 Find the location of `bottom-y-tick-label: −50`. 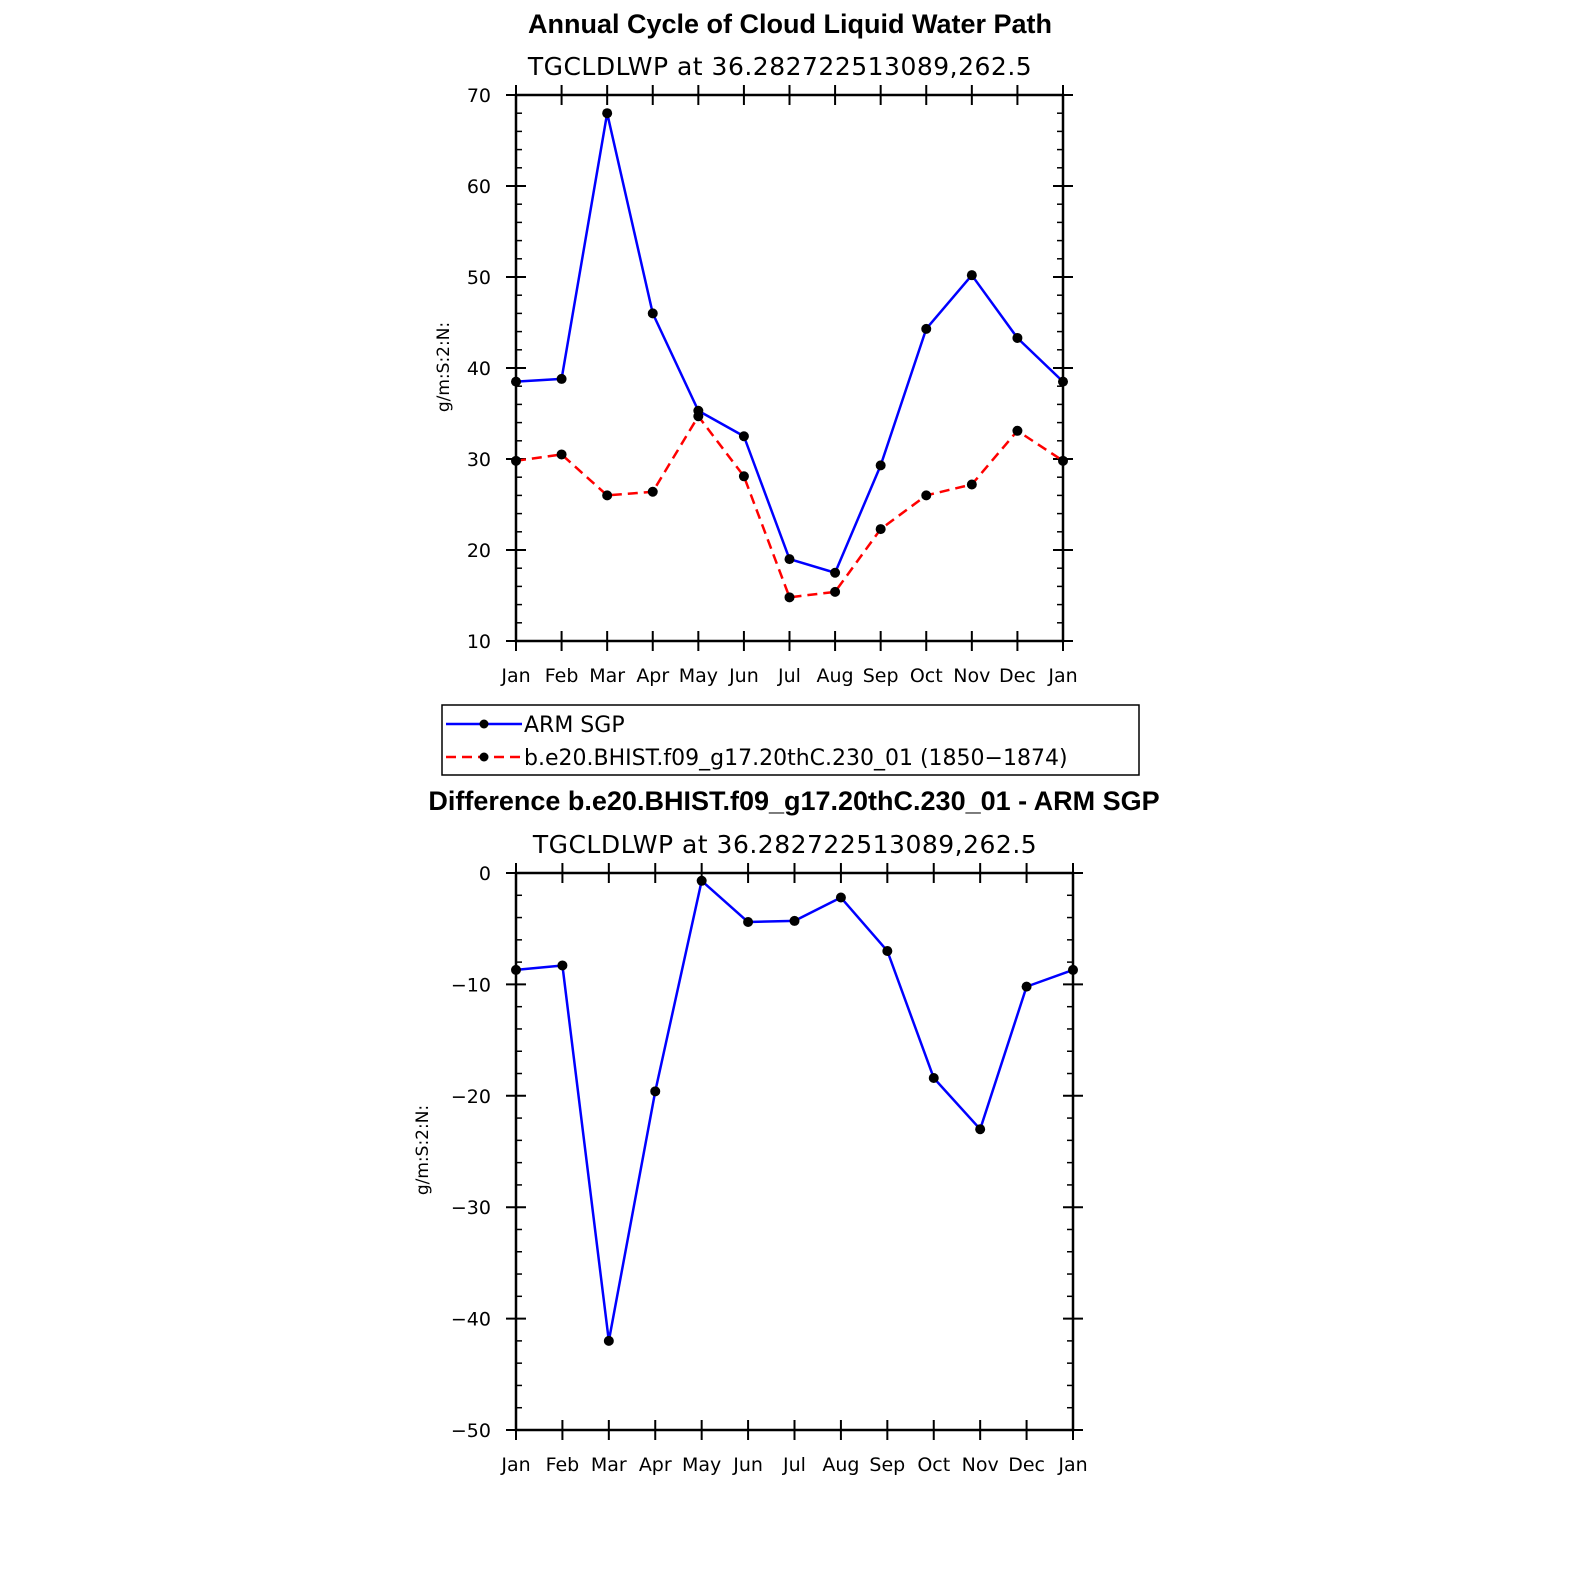

bottom-y-tick-label: −50 is located at coordinates (471, 1431).